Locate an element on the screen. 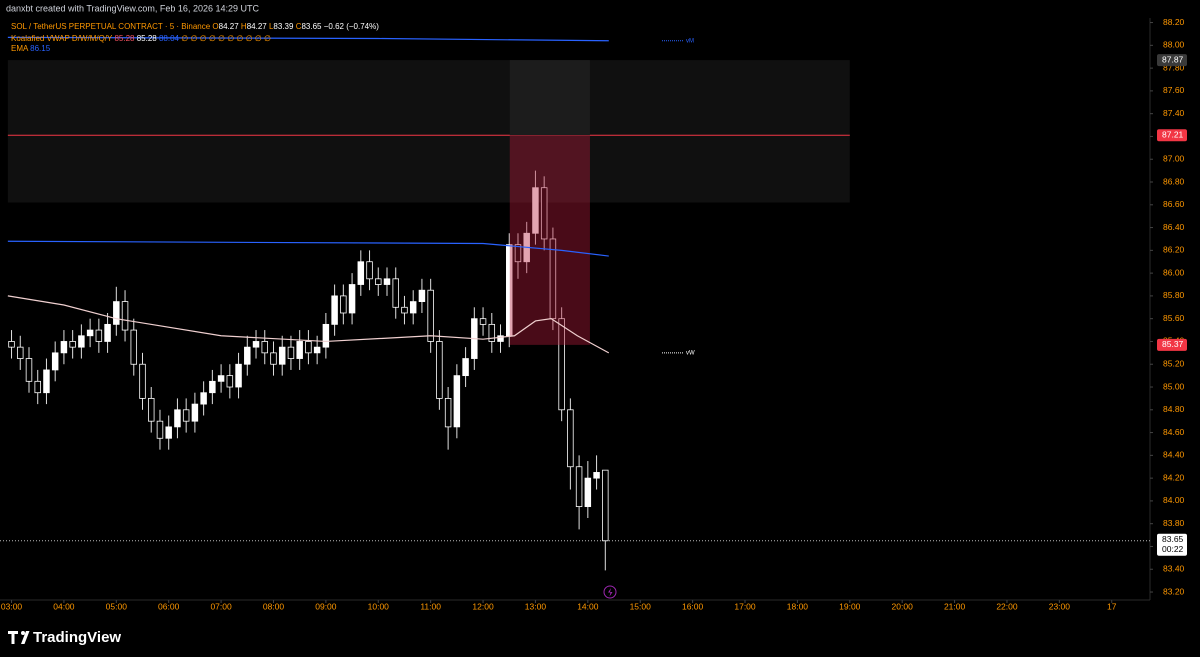 This screenshot has height=657, width=1200. x-tick-label: 22:00 is located at coordinates (1007, 606).